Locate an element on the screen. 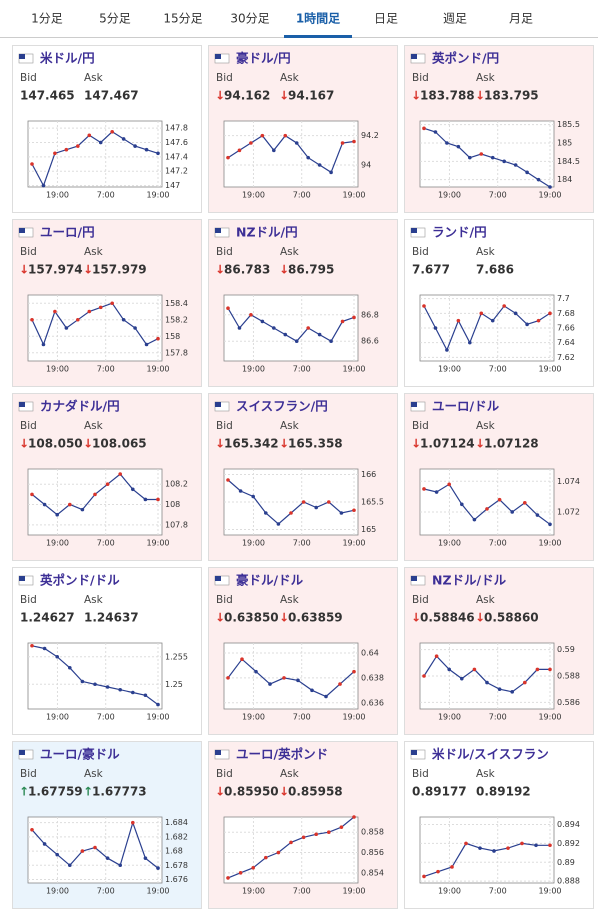  y-tick-label: 1.25 is located at coordinates (174, 684).